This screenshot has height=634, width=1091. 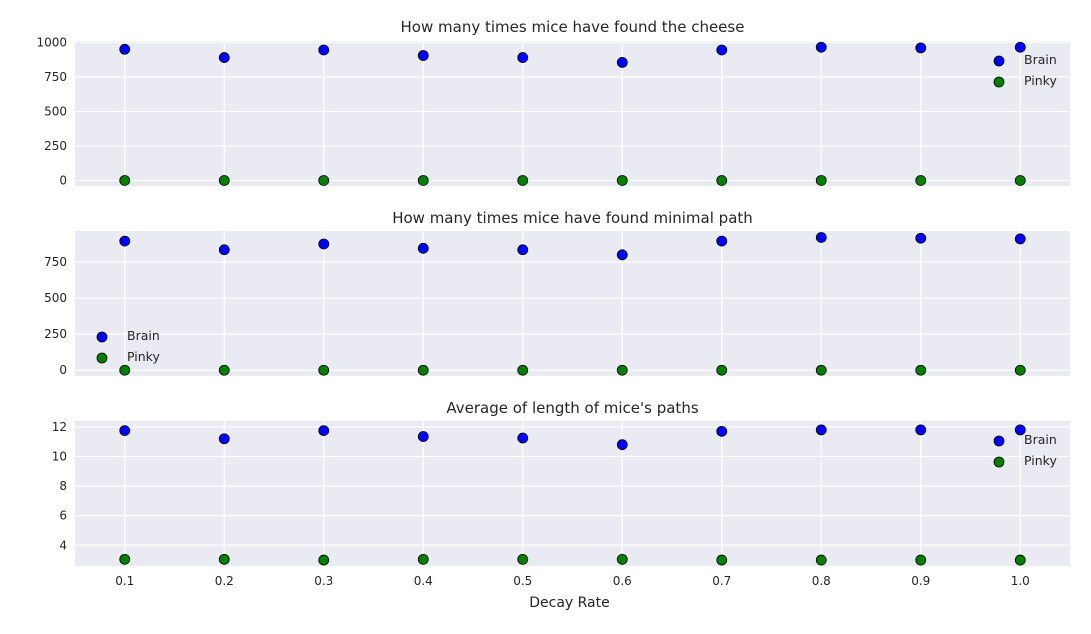 What do you see at coordinates (920, 581) in the screenshot?
I see `x-tick-label: 0.9` at bounding box center [920, 581].